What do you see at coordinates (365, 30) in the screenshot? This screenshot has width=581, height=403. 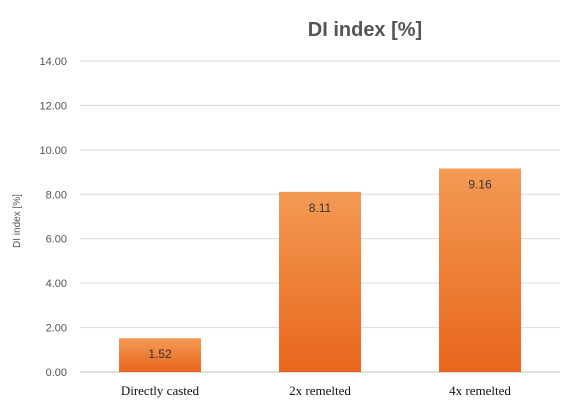 I see `chart-title: DI index [%]` at bounding box center [365, 30].